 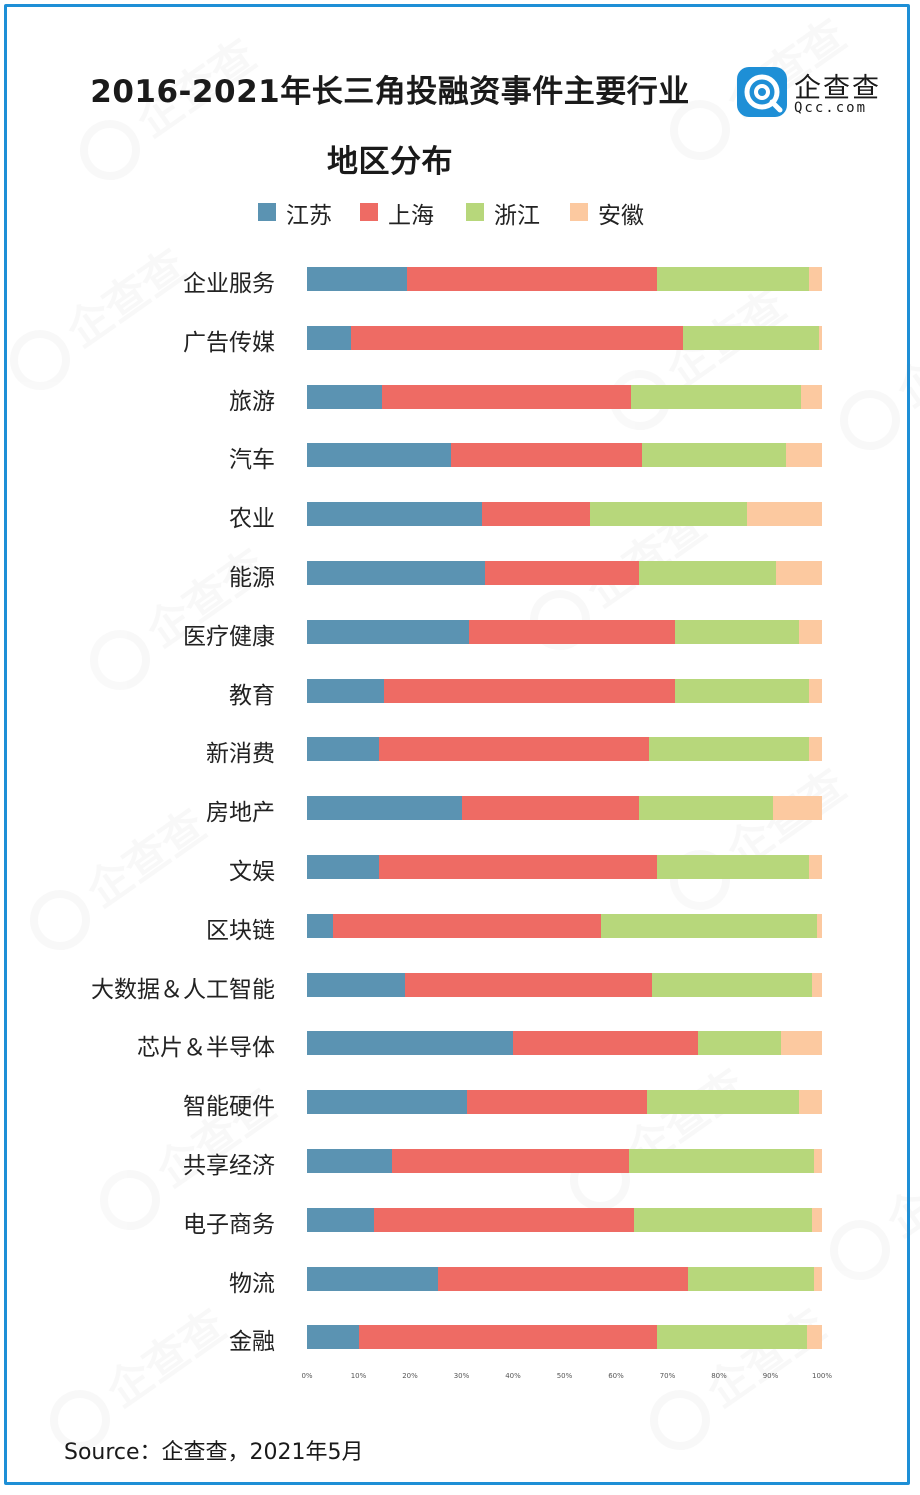 What do you see at coordinates (616, 1376) in the screenshot?
I see `x-tick-label: 60%` at bounding box center [616, 1376].